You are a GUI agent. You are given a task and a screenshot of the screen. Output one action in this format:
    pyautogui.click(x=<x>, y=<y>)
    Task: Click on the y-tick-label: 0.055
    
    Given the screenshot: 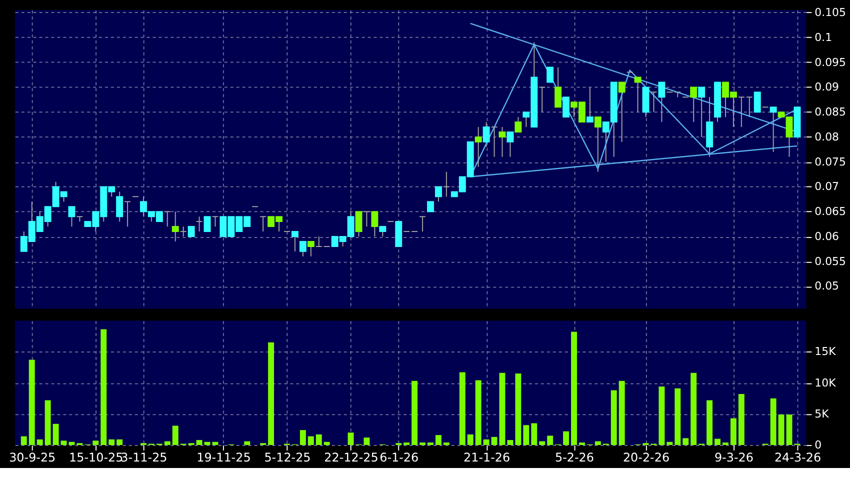 What is the action you would take?
    pyautogui.click(x=830, y=261)
    